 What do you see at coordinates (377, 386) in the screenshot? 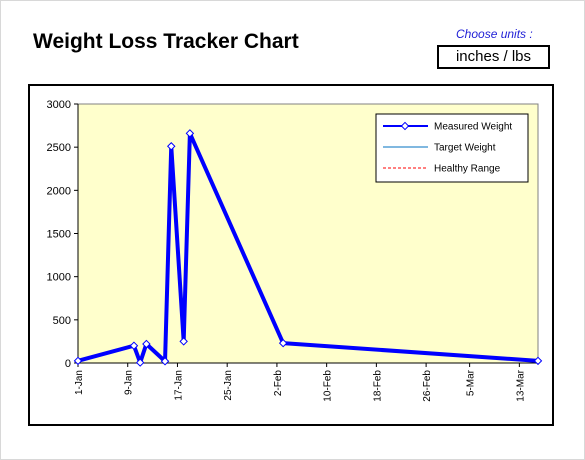
I see `x-tick-label: 18-Feb` at bounding box center [377, 386].